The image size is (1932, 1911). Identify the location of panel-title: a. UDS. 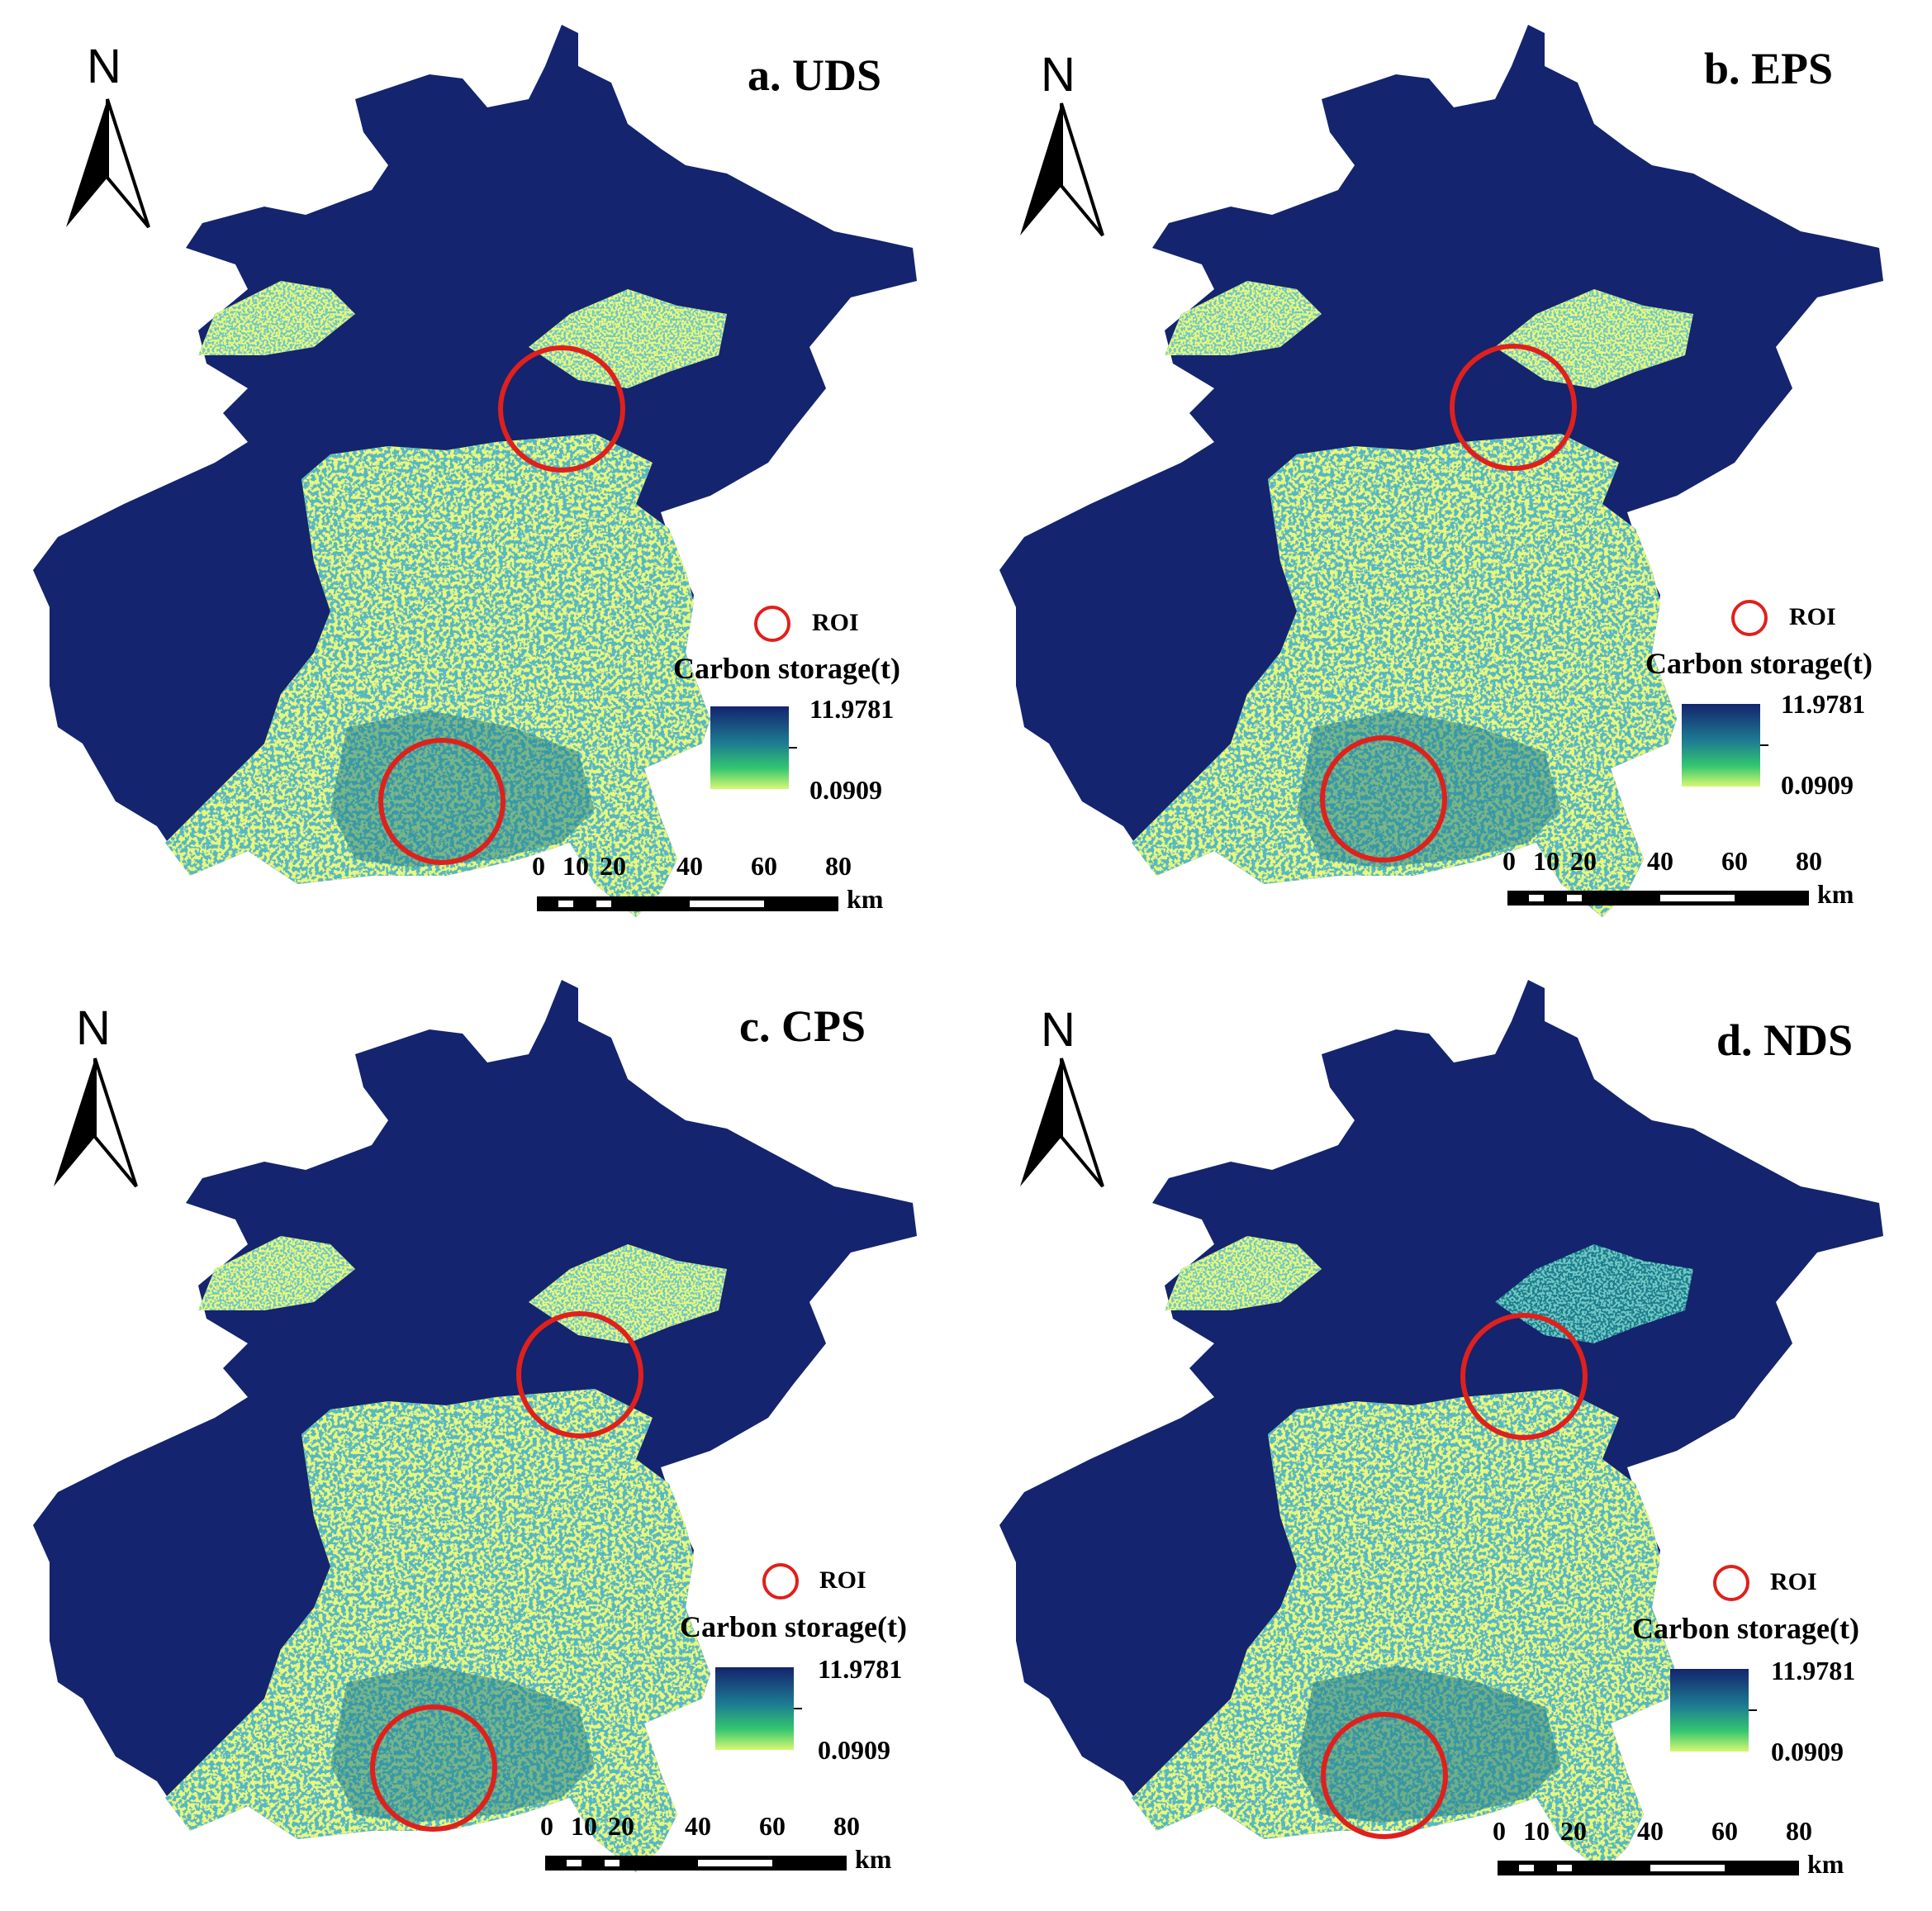
(815, 75).